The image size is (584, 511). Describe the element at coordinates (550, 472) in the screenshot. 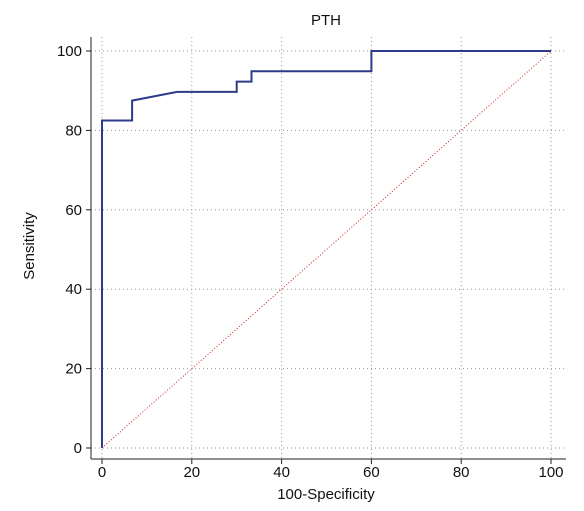

I see `x-tick-label: 100` at that location.